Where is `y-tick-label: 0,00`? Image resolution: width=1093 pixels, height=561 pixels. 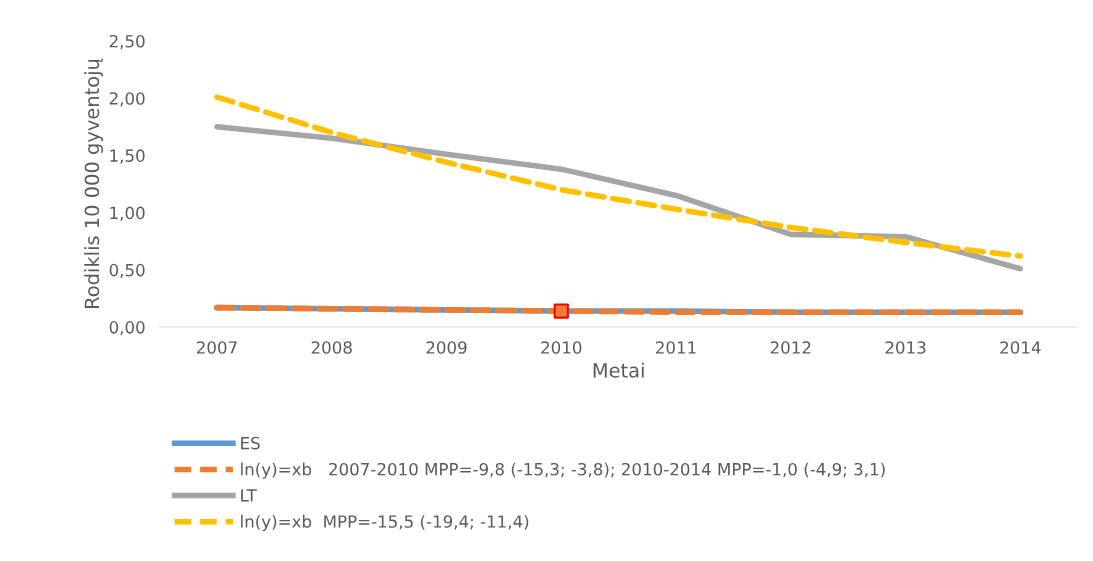 y-tick-label: 0,00 is located at coordinates (127, 328).